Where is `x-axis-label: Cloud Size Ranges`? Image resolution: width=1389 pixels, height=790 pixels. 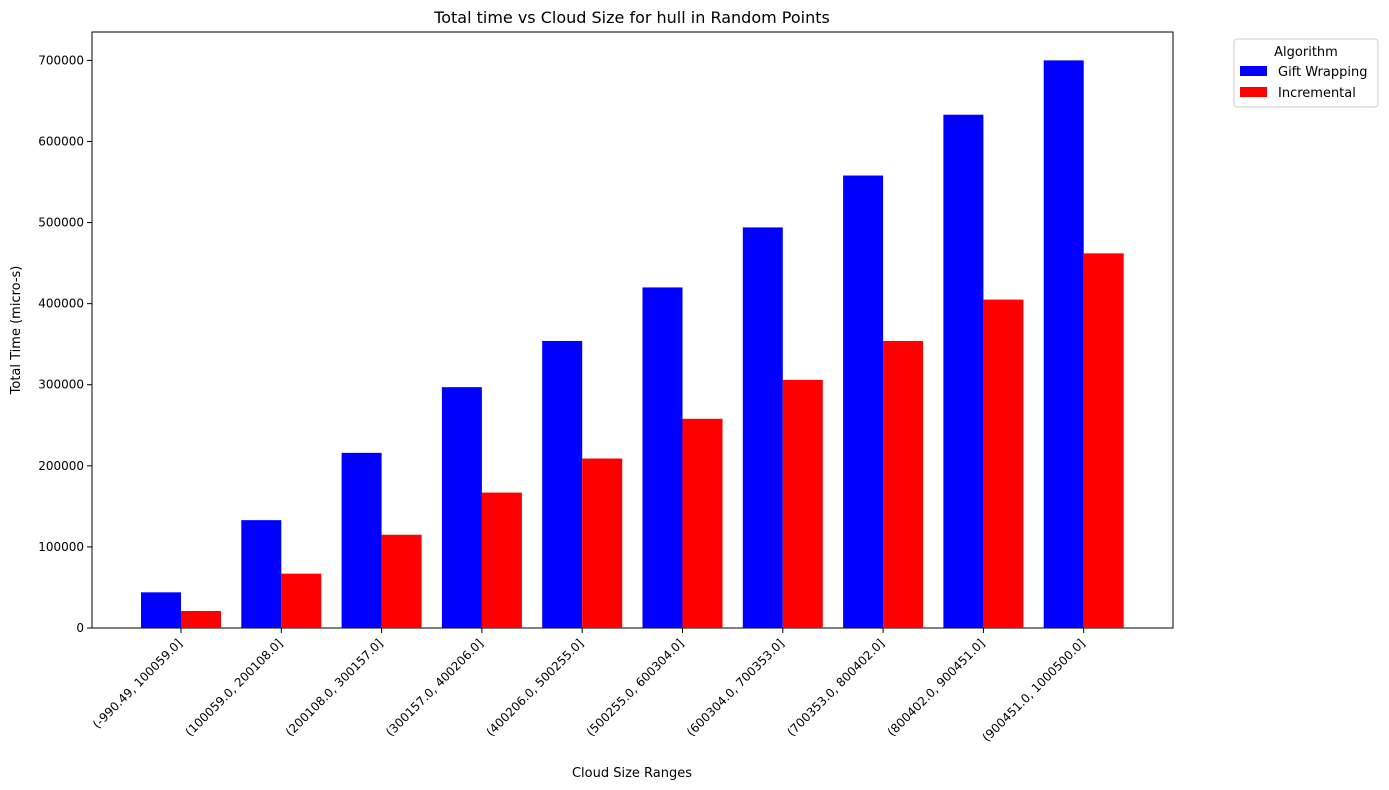
x-axis-label: Cloud Size Ranges is located at coordinates (632, 773).